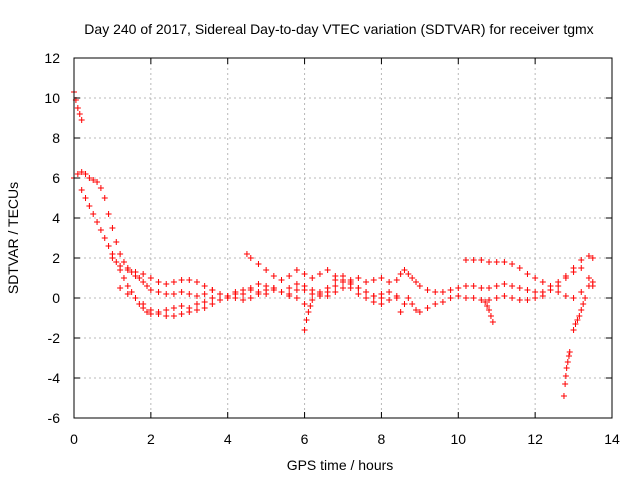  I want to click on series-track-d, so click(251, 296).